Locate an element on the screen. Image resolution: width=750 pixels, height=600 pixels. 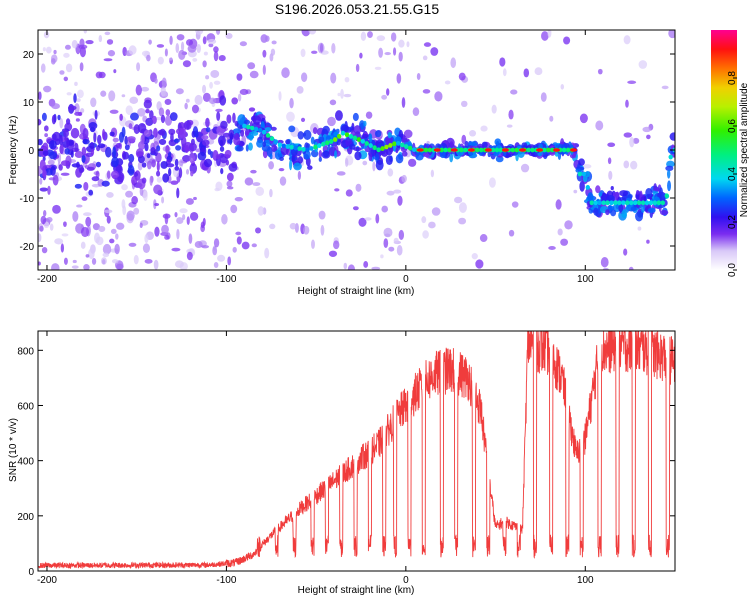
x-tick-label: 100 is located at coordinates (585, 279).